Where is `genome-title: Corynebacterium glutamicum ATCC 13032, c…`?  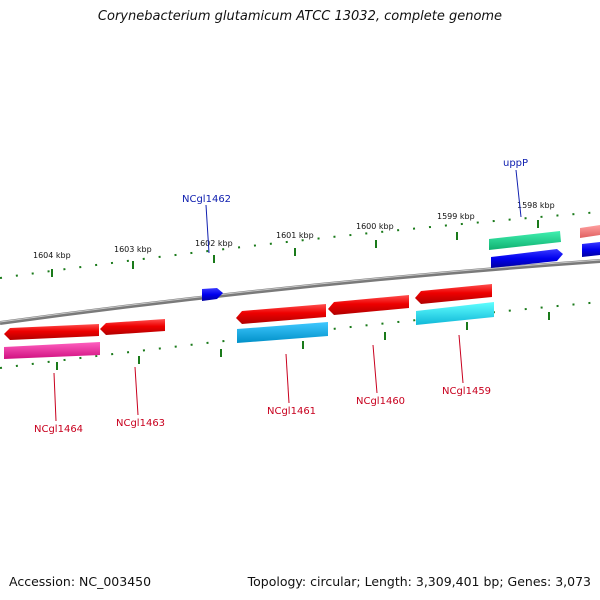 genome-title: Corynebacterium glutamicum ATCC 13032, c… is located at coordinates (300, 16).